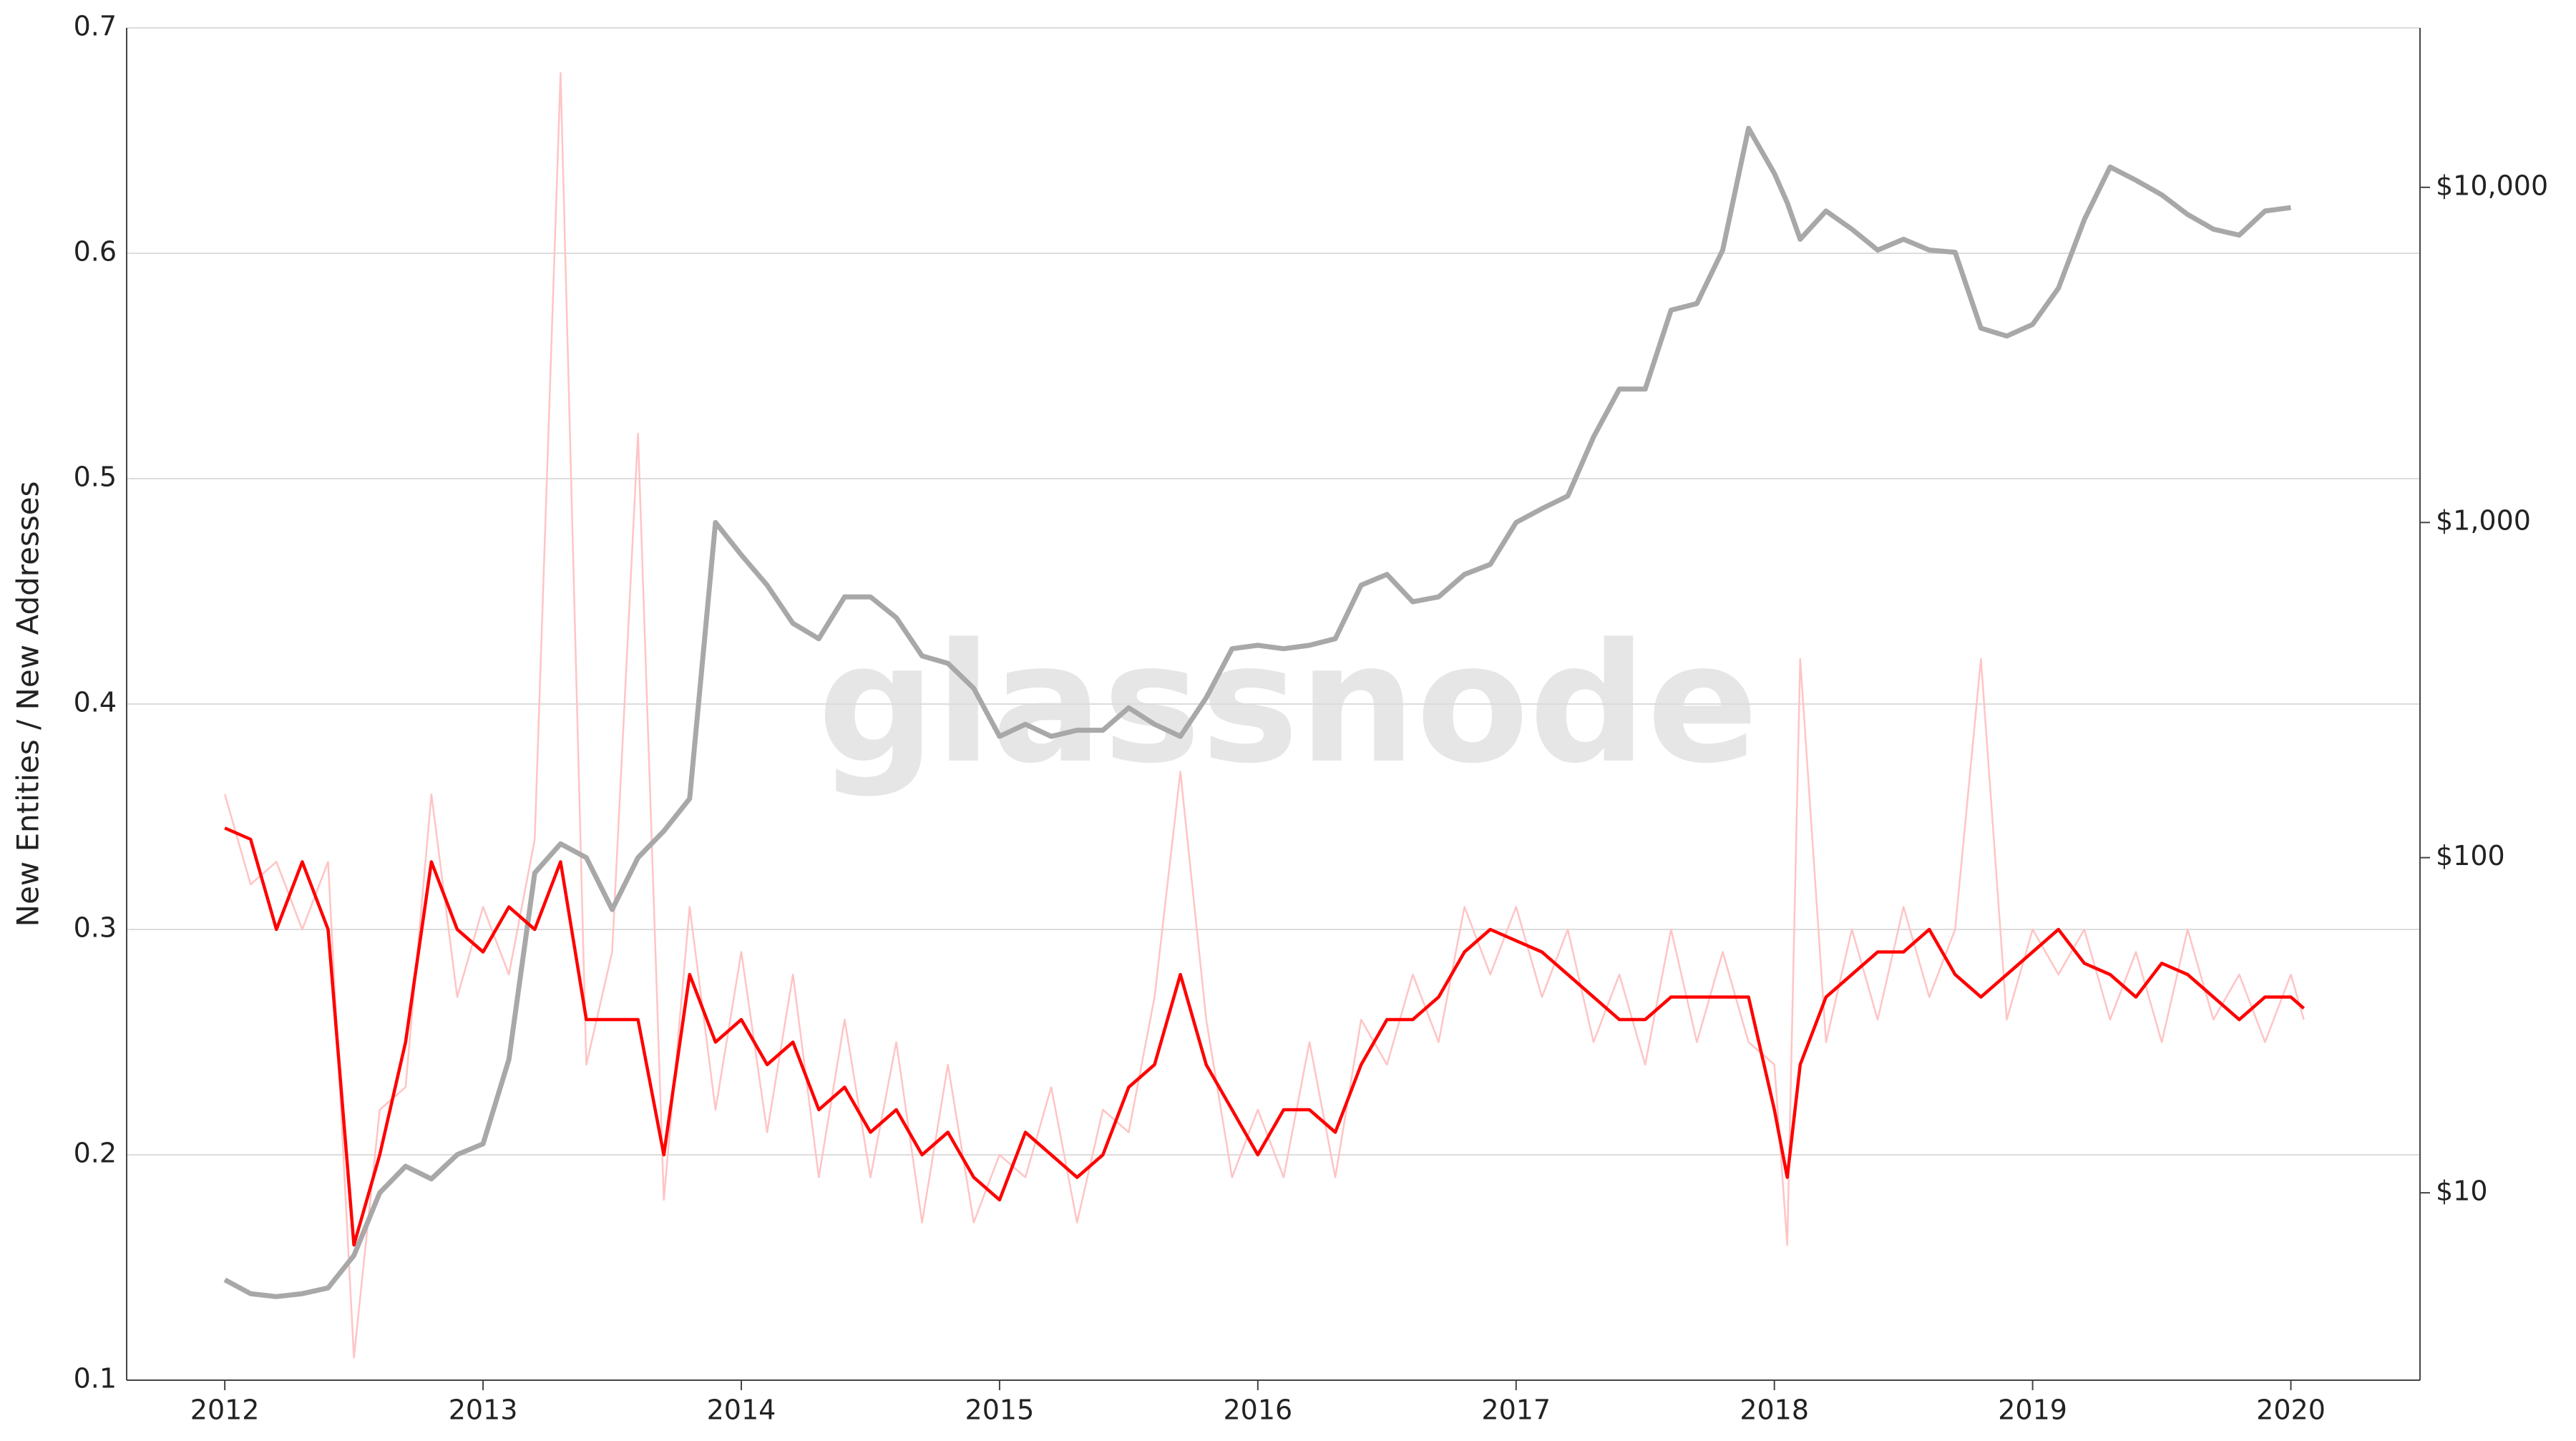  I want to click on x-tick-label: 2019, so click(2032, 1410).